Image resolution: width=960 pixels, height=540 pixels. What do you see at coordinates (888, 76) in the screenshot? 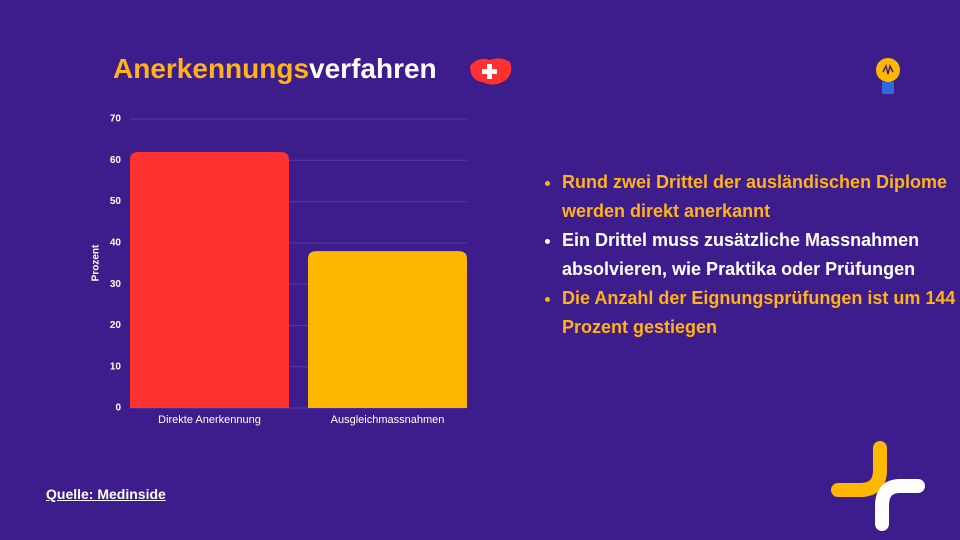
I see `lightbulb-icon` at bounding box center [888, 76].